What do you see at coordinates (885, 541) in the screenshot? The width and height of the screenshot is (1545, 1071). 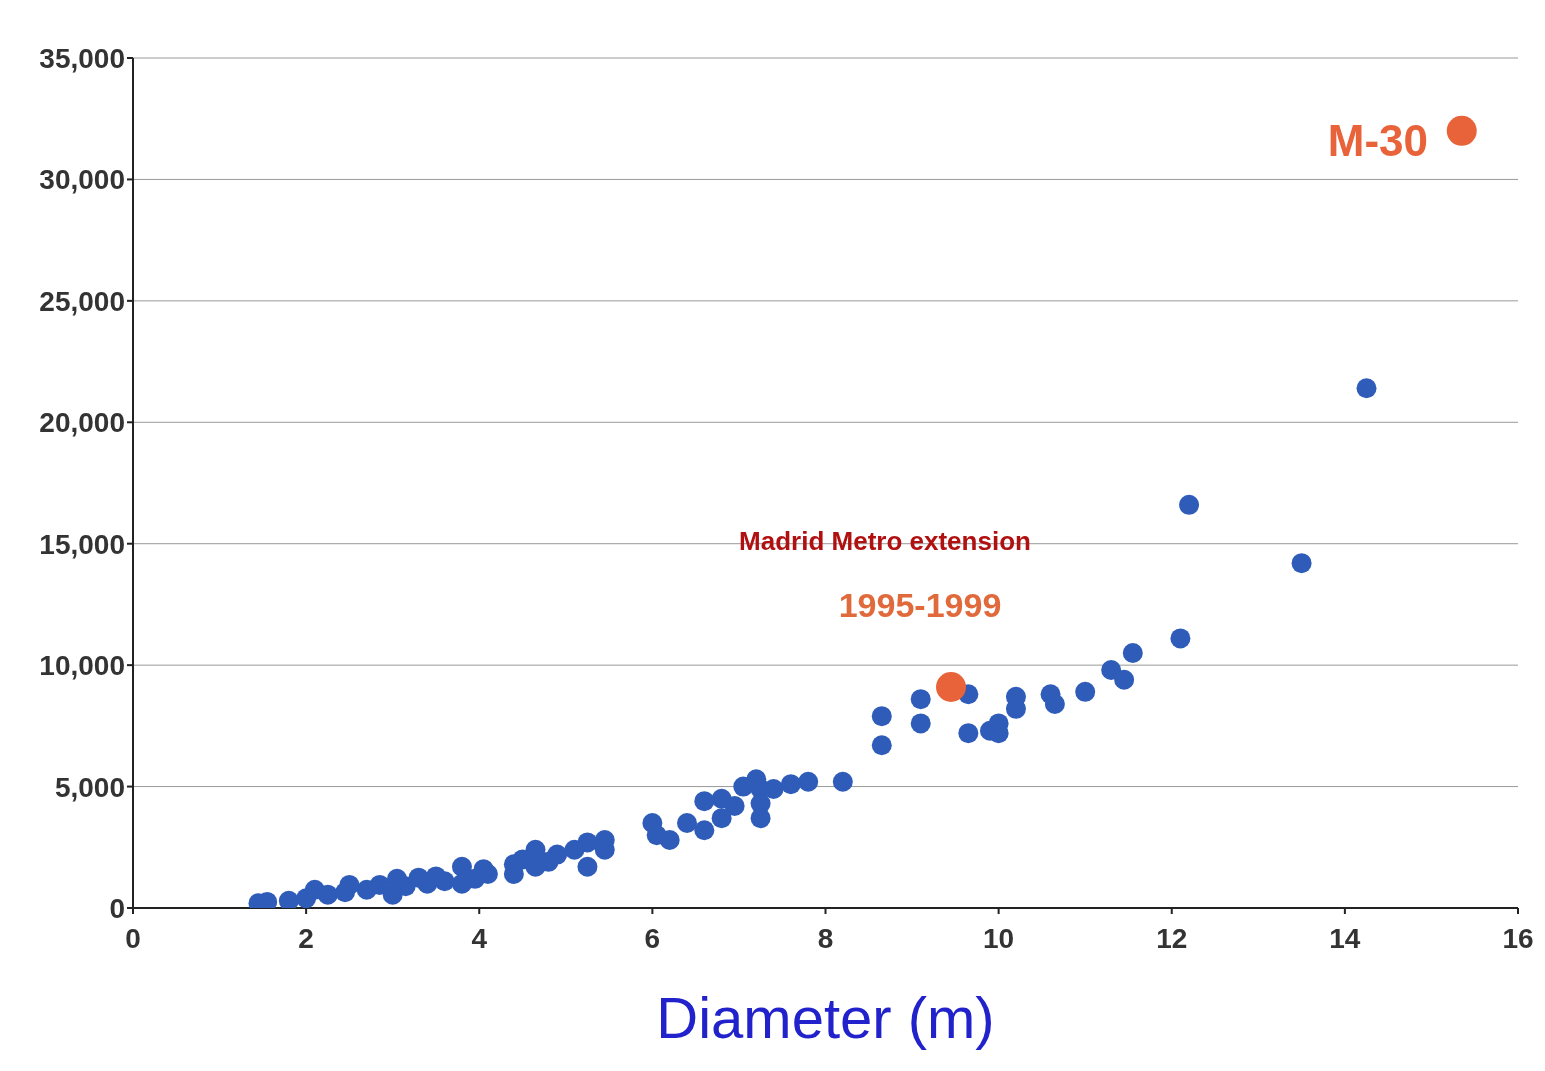 I see `annotation: Madrid Metro extension` at bounding box center [885, 541].